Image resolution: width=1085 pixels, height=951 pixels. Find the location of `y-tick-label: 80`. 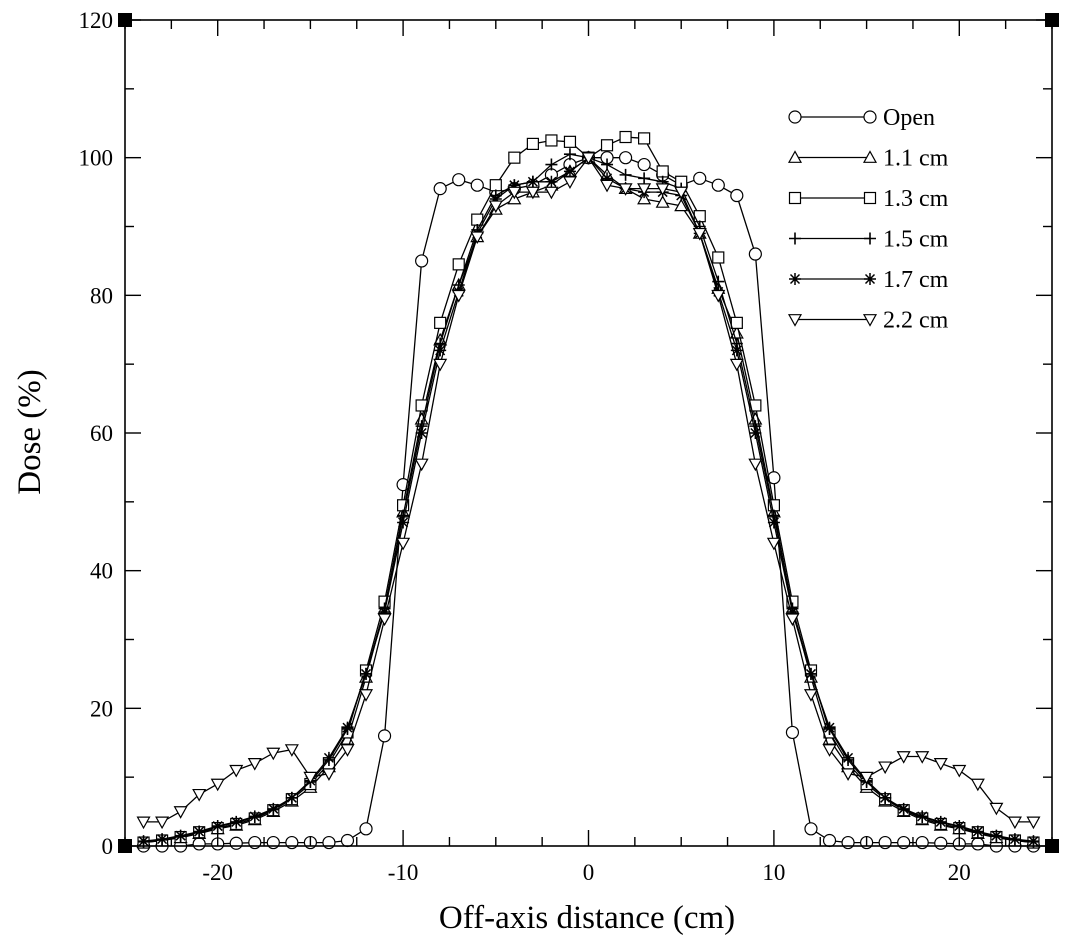

y-tick-label: 80 is located at coordinates (101, 295).